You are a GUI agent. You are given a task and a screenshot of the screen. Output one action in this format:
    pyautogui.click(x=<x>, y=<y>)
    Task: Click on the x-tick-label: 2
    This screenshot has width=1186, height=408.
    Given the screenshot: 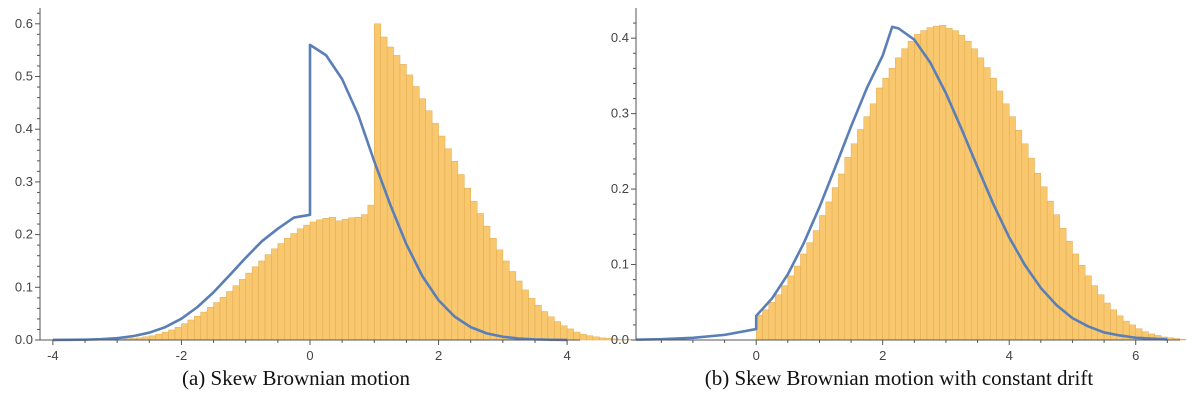 What is the action you would take?
    pyautogui.click(x=438, y=355)
    